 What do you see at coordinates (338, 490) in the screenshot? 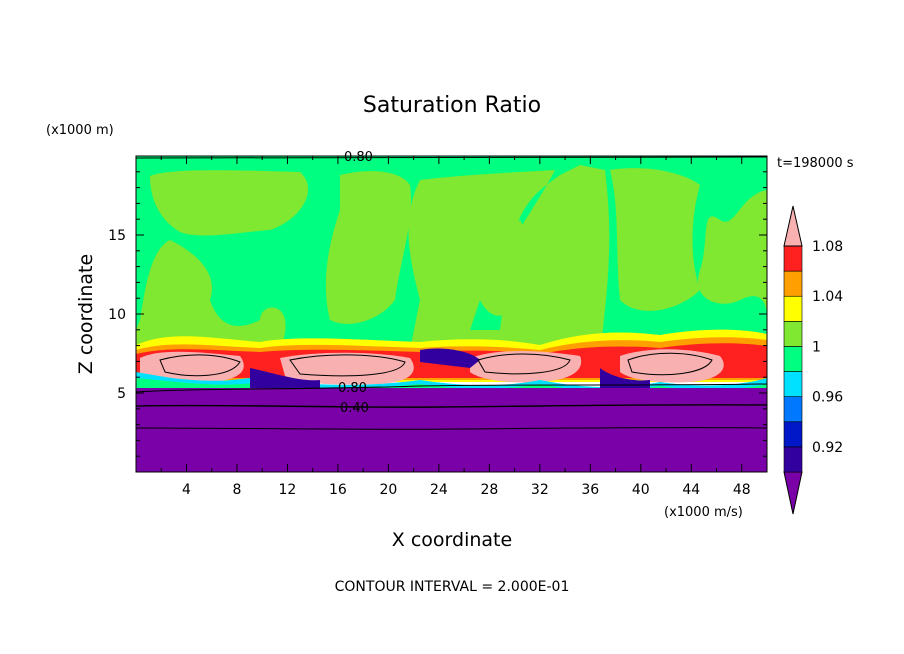
I see `x-tick-label: 16` at bounding box center [338, 490].